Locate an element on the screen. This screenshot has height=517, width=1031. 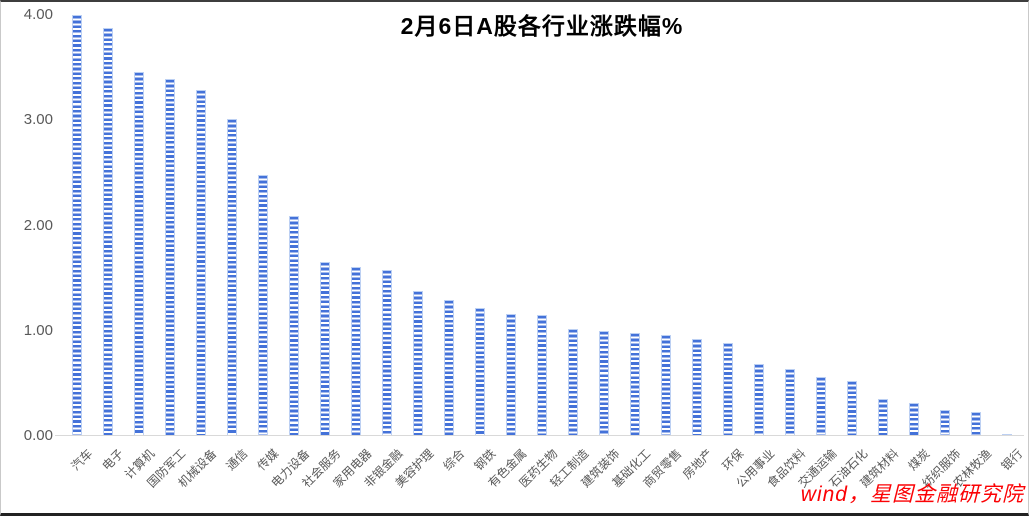
source-note: wind，星图金融研究院 is located at coordinates (912, 494).